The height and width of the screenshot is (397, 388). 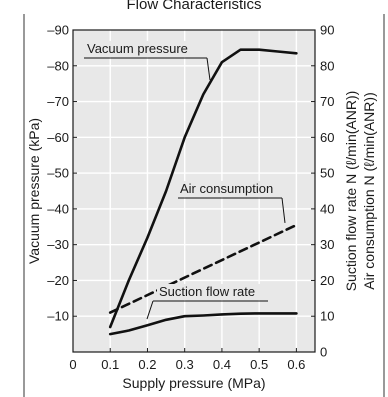 I want to click on y-right-tick-label: 30, so click(x=327, y=244).